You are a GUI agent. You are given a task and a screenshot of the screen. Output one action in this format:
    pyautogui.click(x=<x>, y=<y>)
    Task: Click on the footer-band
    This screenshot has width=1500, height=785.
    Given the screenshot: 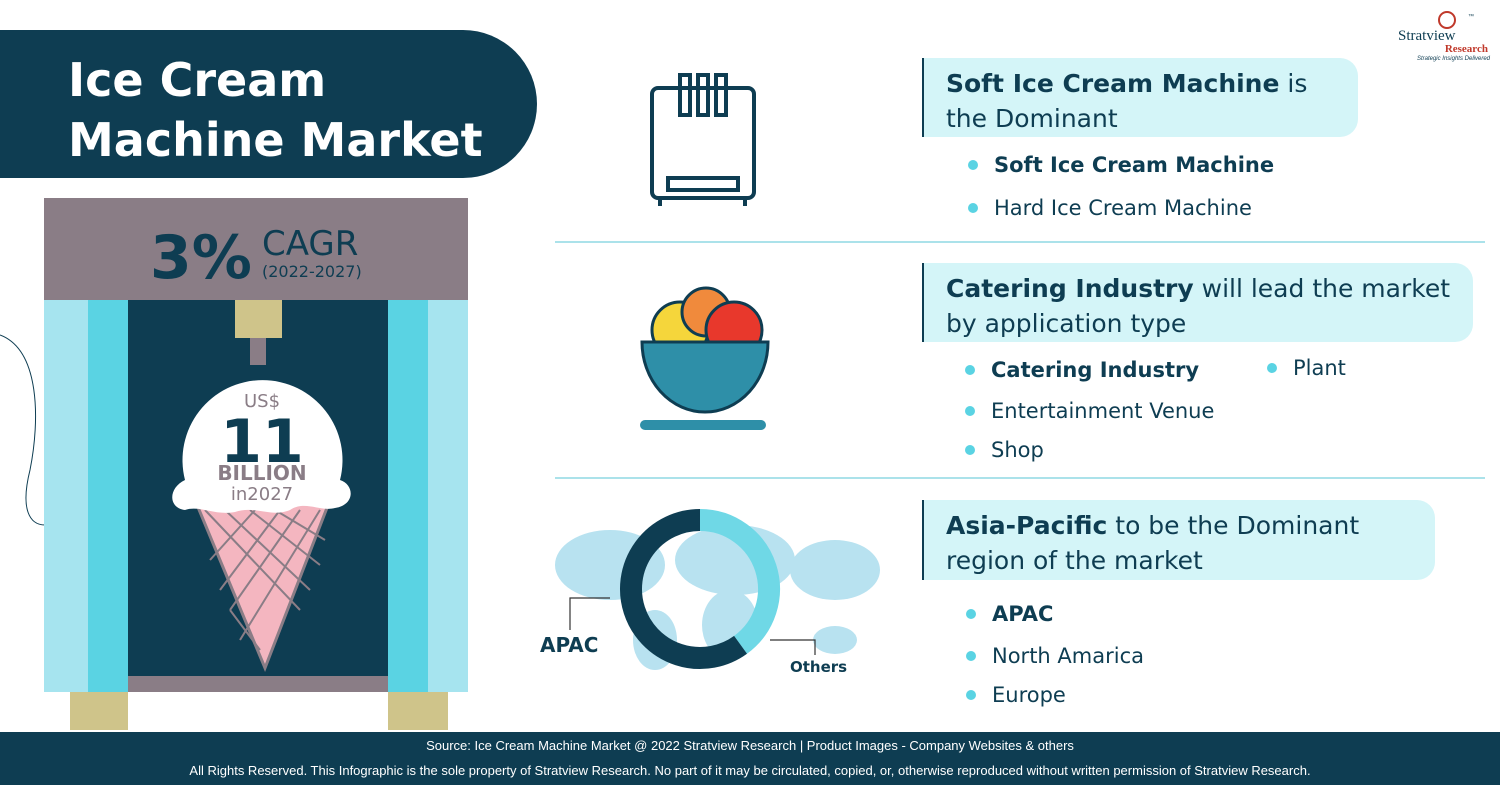 What is the action you would take?
    pyautogui.click(x=750, y=758)
    